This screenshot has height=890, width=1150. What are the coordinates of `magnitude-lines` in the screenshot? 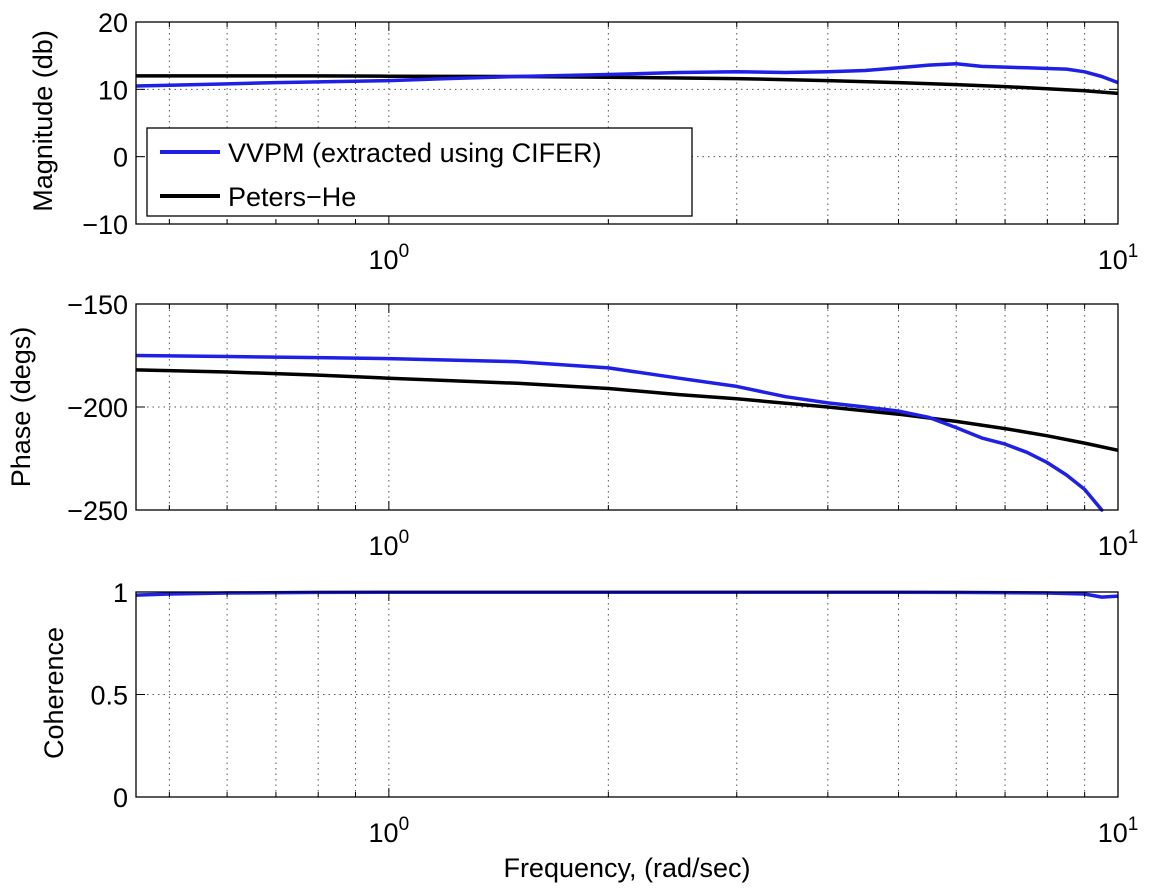 It's located at (627, 78).